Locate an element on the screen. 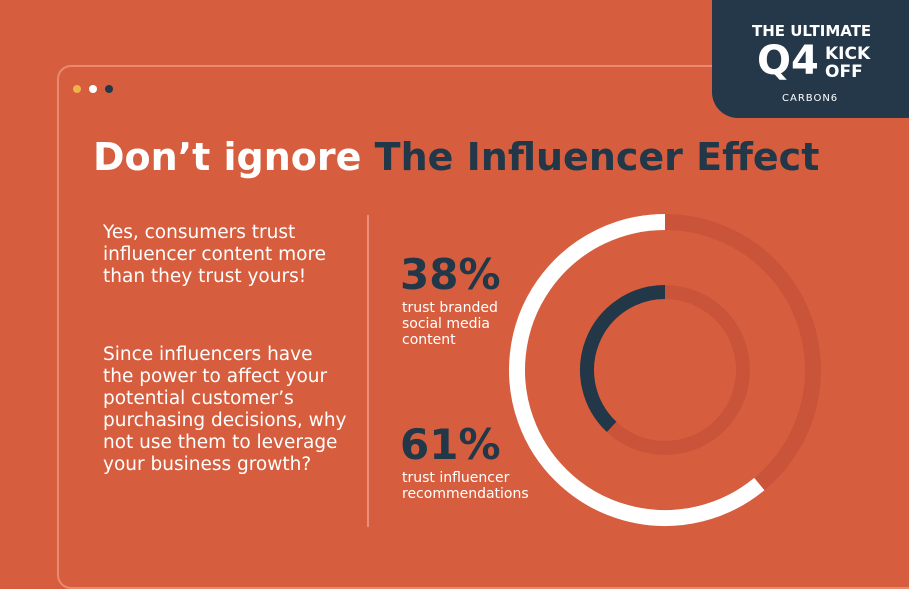  value-label: 61% is located at coordinates (450, 444).